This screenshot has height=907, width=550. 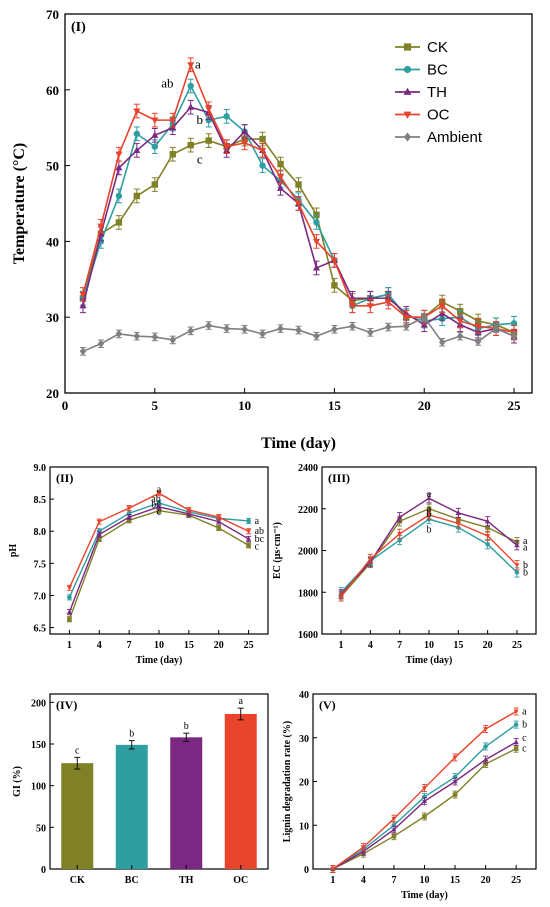 What do you see at coordinates (132, 880) in the screenshot?
I see `x-tick-label: BC` at bounding box center [132, 880].